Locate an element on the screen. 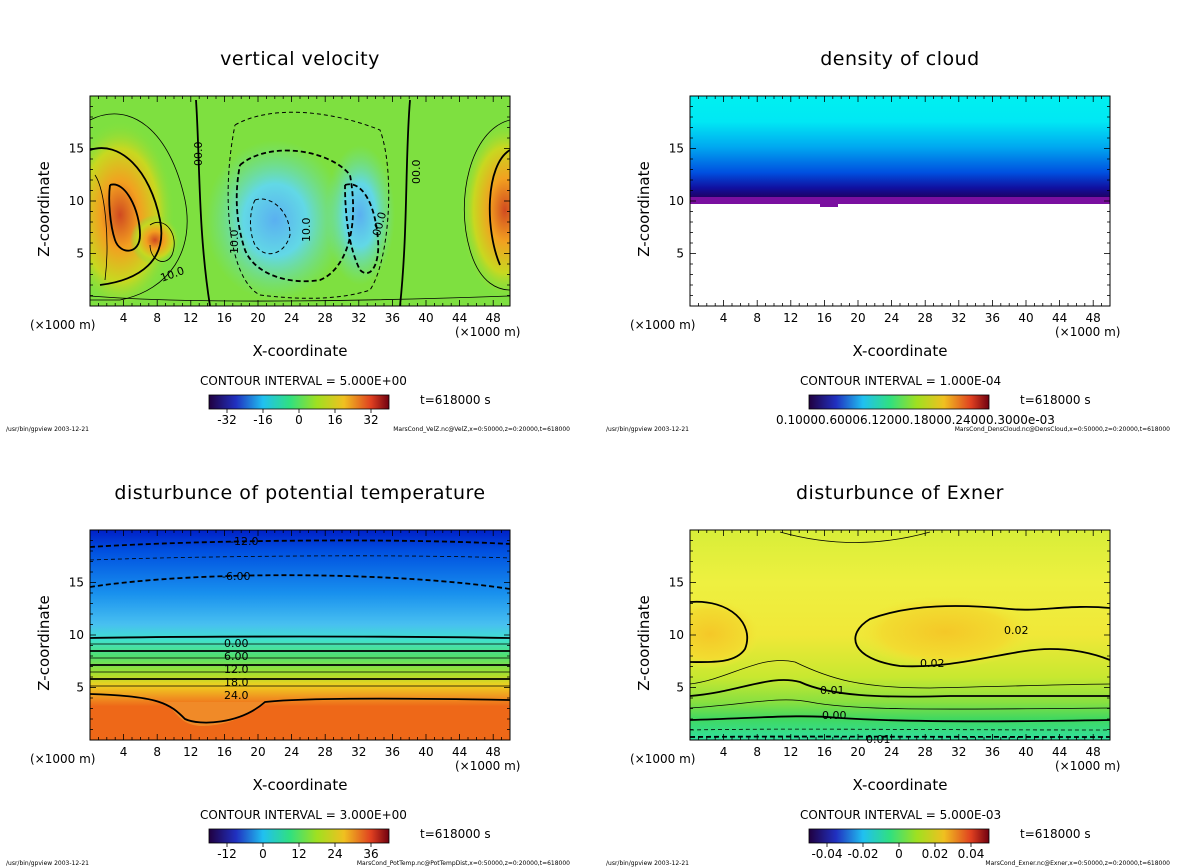  contour-label: 00.0 is located at coordinates (379, 224).